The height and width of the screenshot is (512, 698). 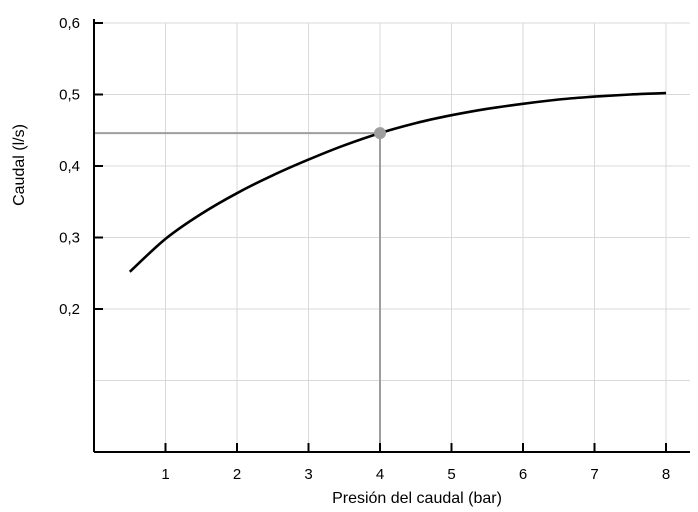 What do you see at coordinates (69, 95) in the screenshot?
I see `y-tick-label: 0,5` at bounding box center [69, 95].